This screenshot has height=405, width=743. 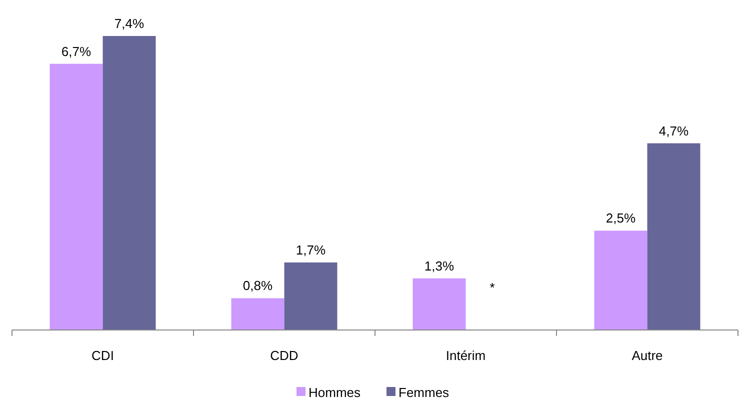 I want to click on data-label: 7,4%, so click(x=129, y=23).